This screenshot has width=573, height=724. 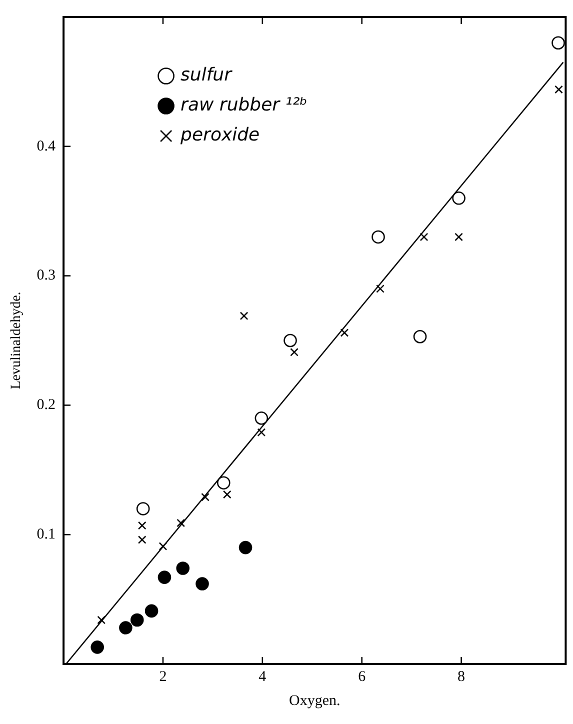 What do you see at coordinates (163, 676) in the screenshot?
I see `x-tick-label: 2` at bounding box center [163, 676].